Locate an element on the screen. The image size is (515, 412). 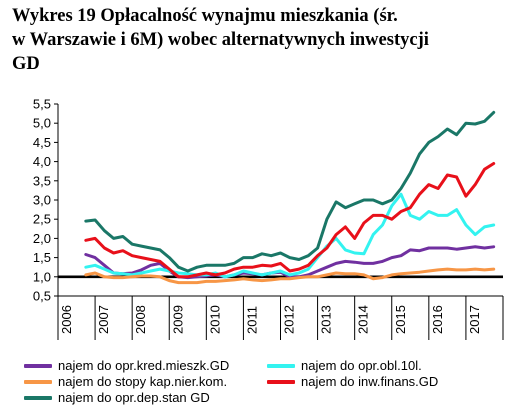
y-tick-label: 5,5 is located at coordinates (42, 104).